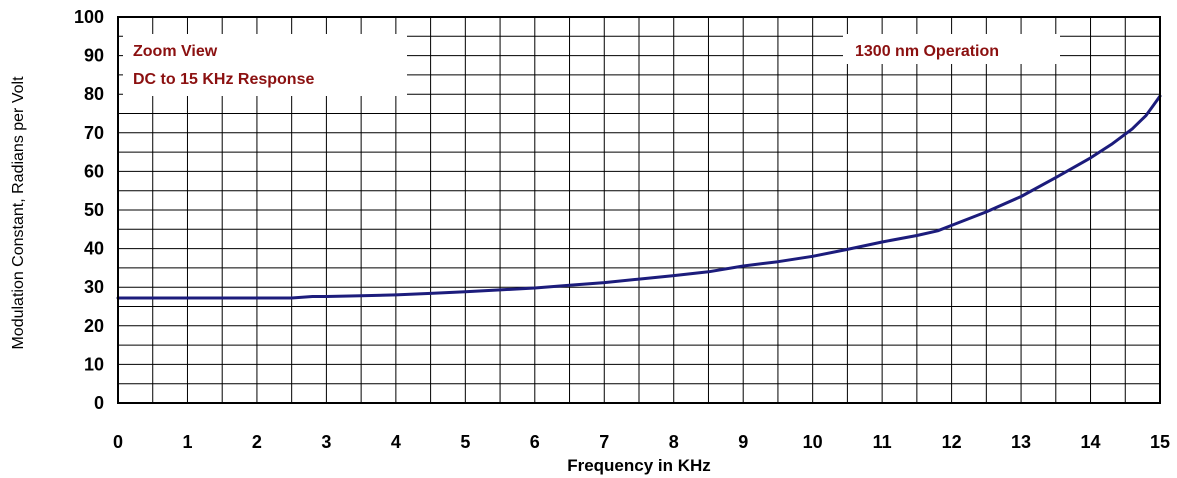  I want to click on x-tick-label: 13, so click(1021, 442).